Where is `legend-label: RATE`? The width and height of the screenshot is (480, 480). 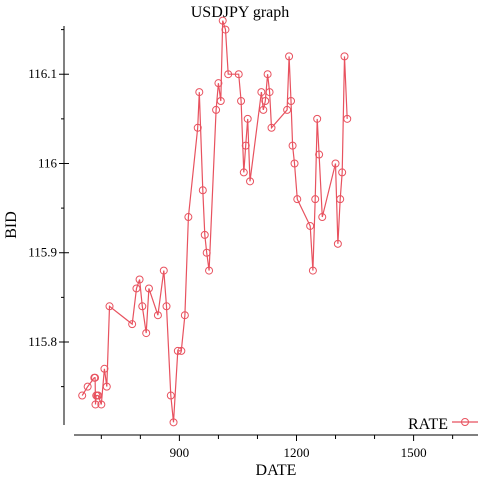
legend-label: RATE is located at coordinates (428, 424).